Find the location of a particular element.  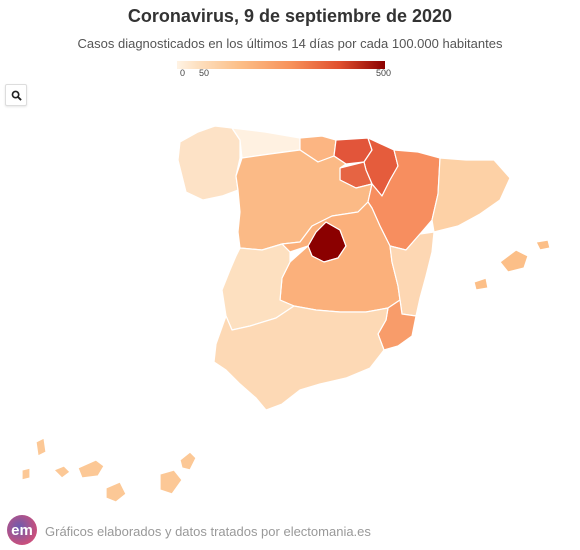

legend-mid-label: 50 is located at coordinates (204, 73).